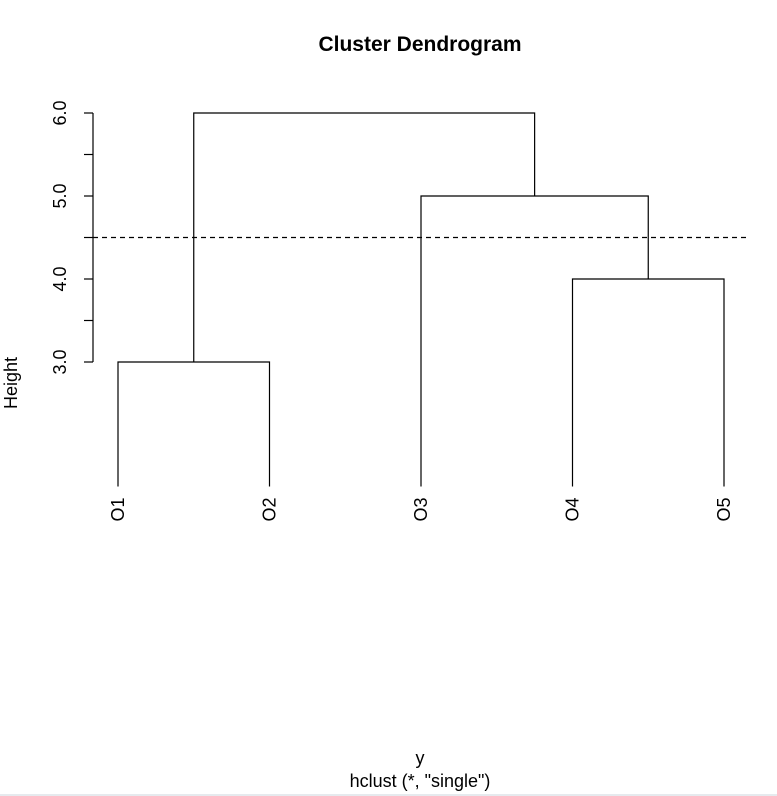 This screenshot has width=777, height=796. I want to click on chart-title: Cluster Dendrogram, so click(419, 44).